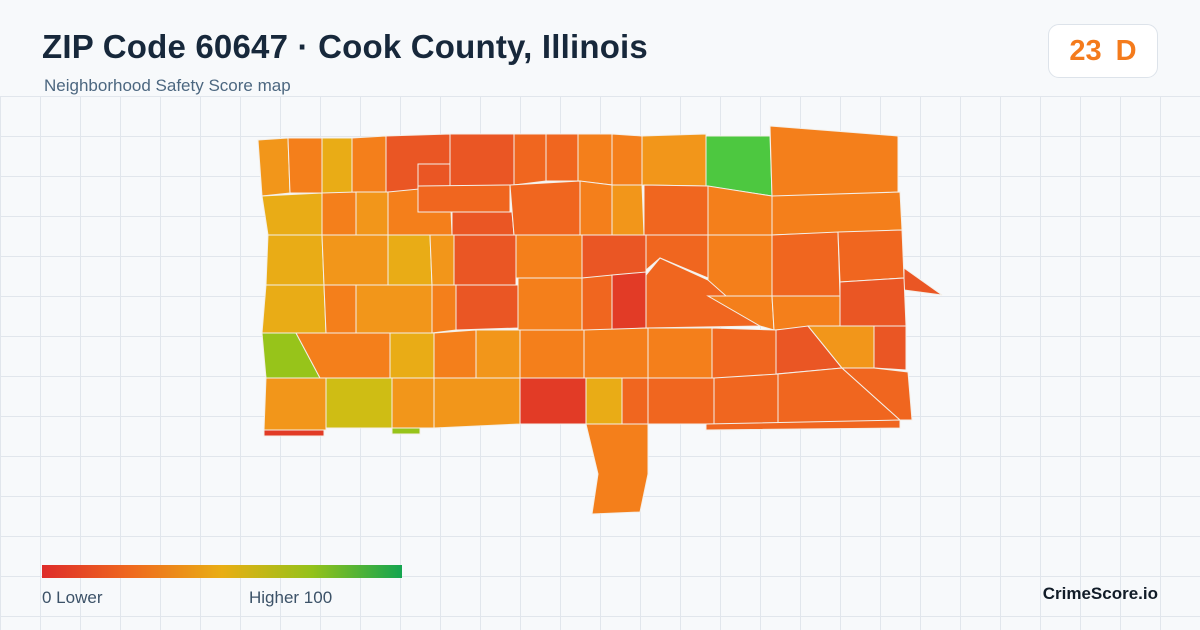  Describe the element at coordinates (167, 85) in the screenshot. I see `page-subtitle: Neighborhood Safety Score map` at that location.